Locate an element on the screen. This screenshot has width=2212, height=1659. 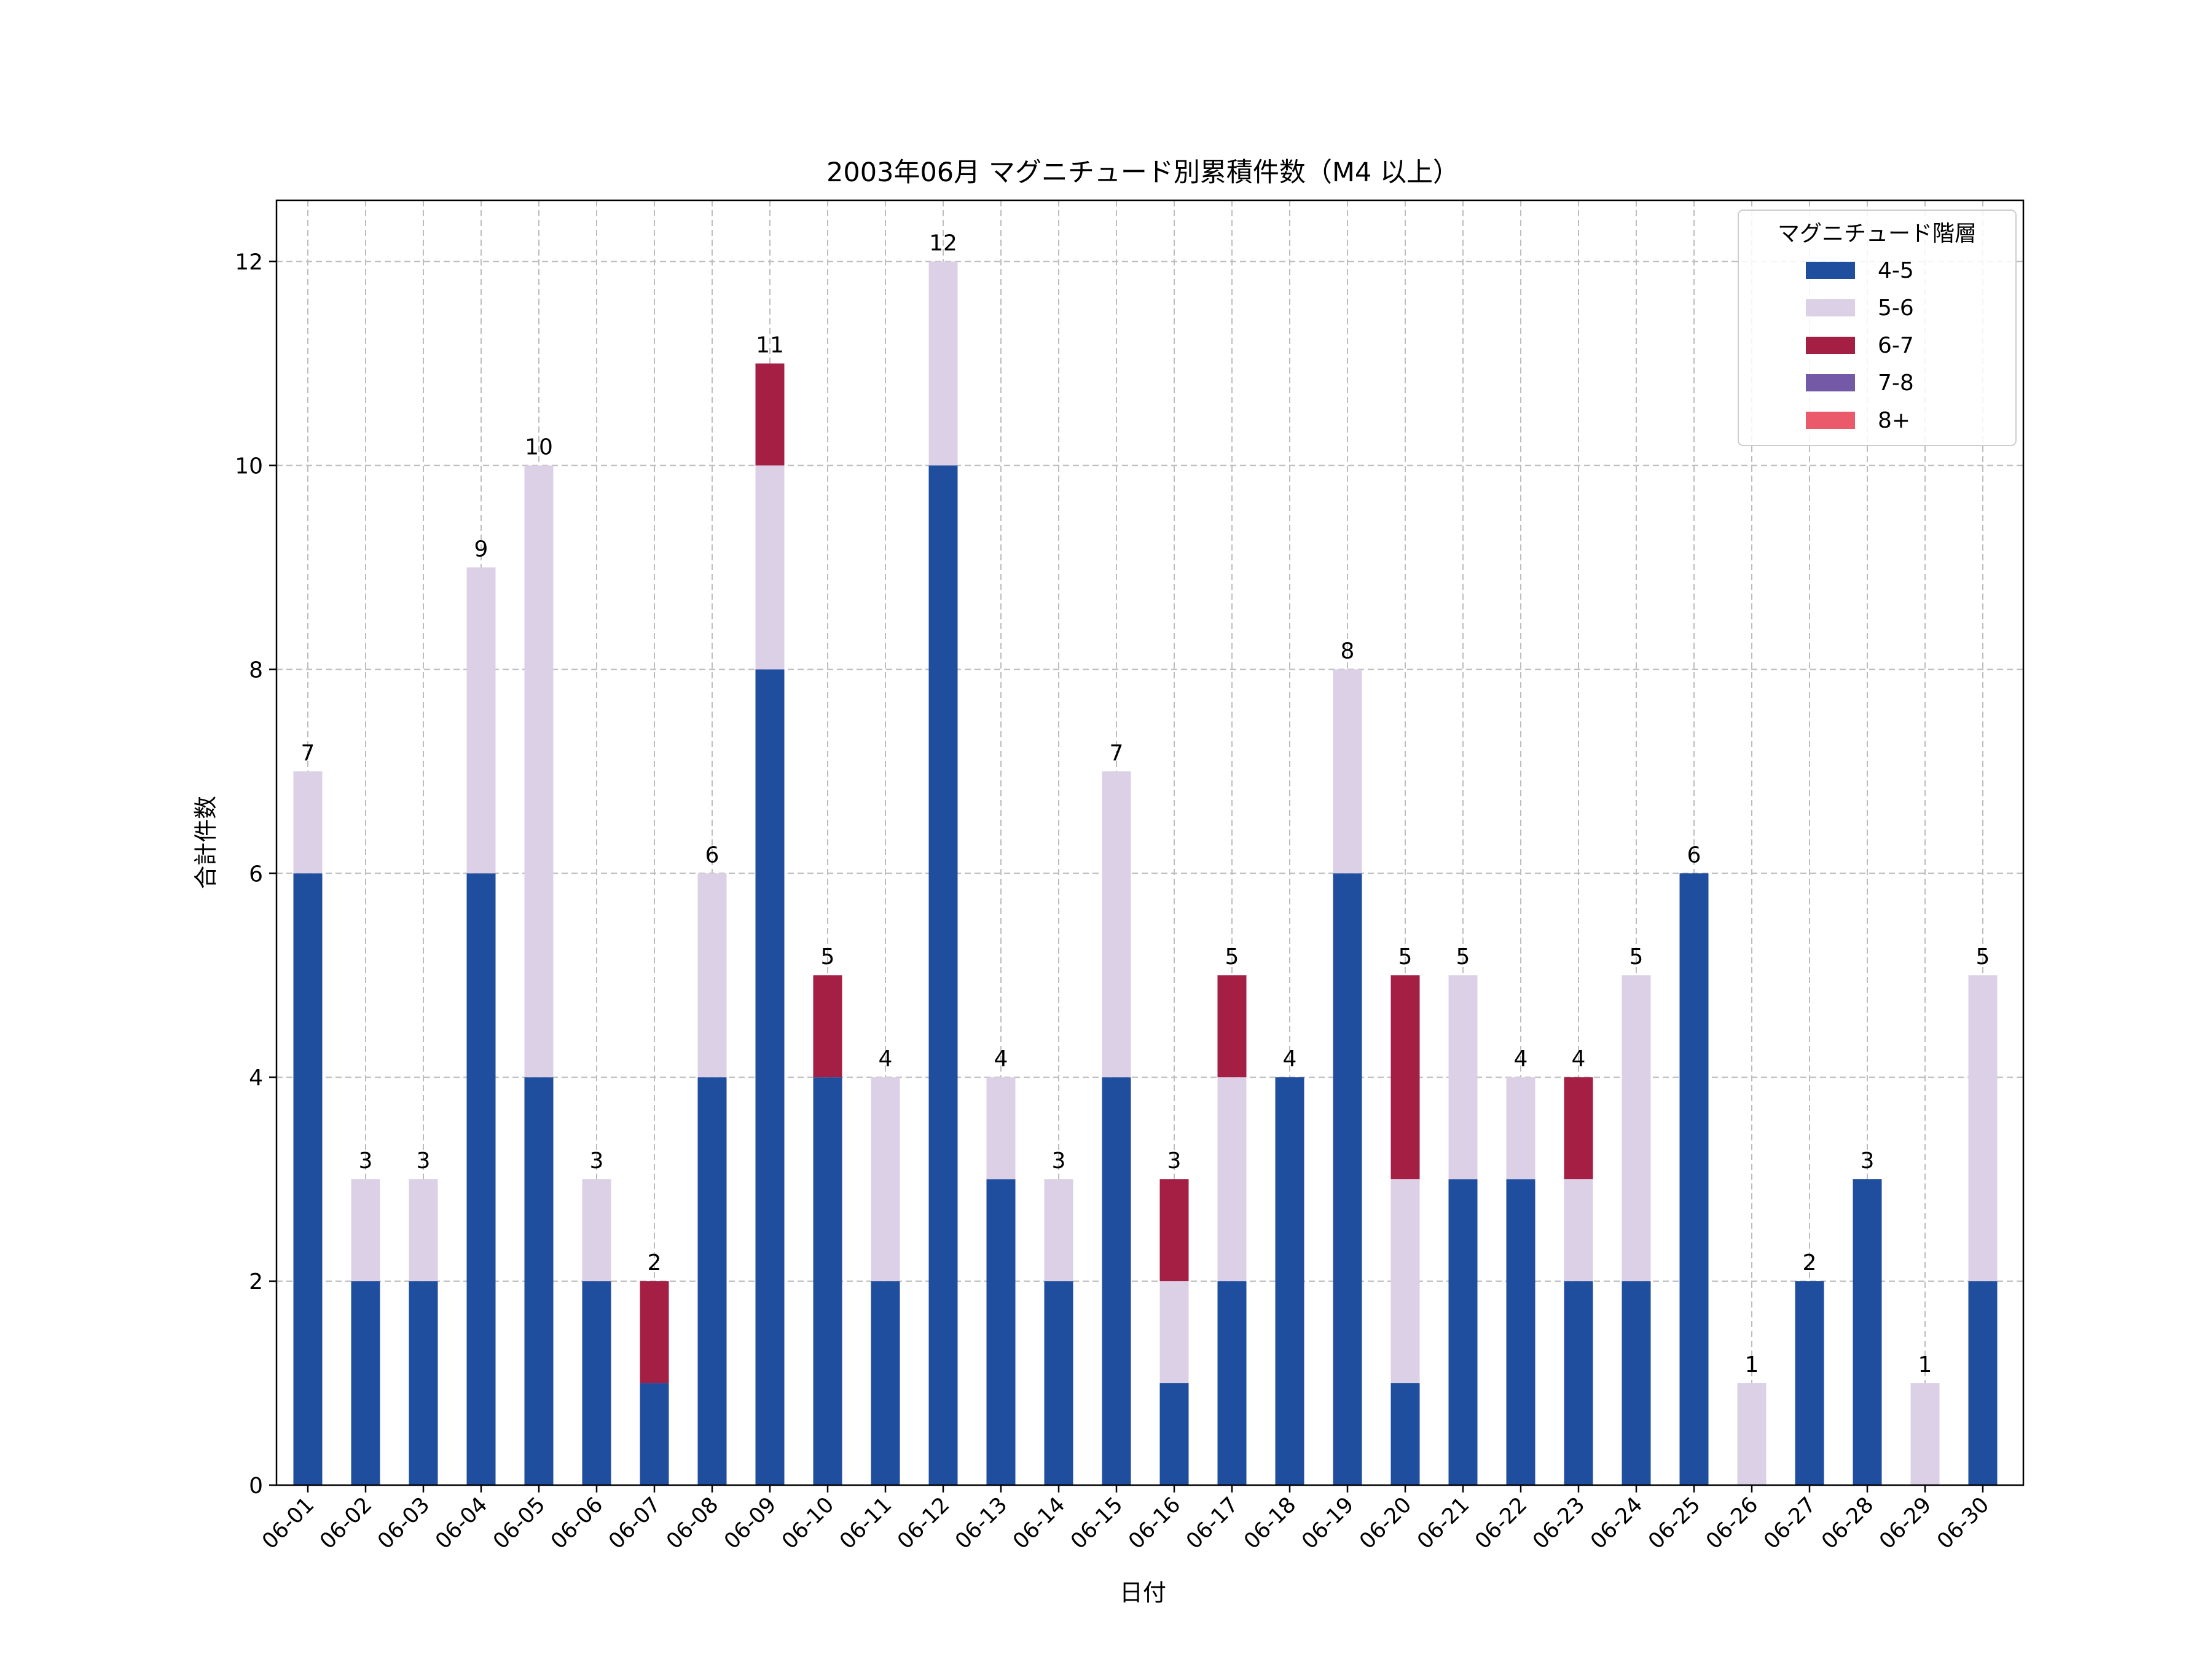
y-axis-label: 合計件数 is located at coordinates (205, 842).